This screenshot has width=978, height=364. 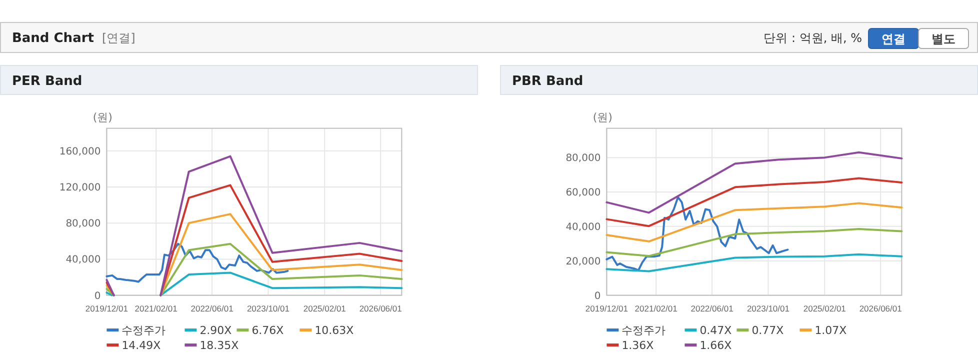 I want to click on text: 연결, so click(x=894, y=39).